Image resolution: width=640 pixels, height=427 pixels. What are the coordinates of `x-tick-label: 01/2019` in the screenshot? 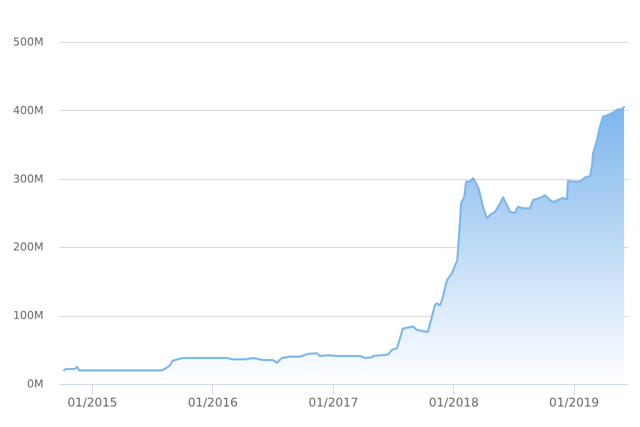 It's located at (574, 403).